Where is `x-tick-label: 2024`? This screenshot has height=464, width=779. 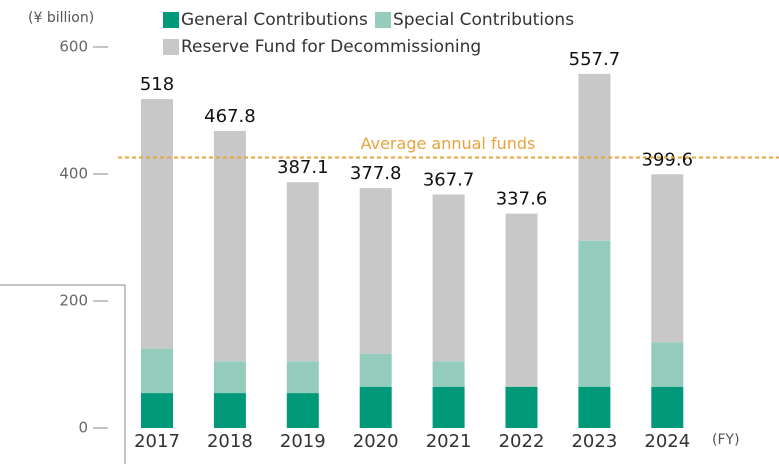 x-tick-label: 2024 is located at coordinates (667, 441).